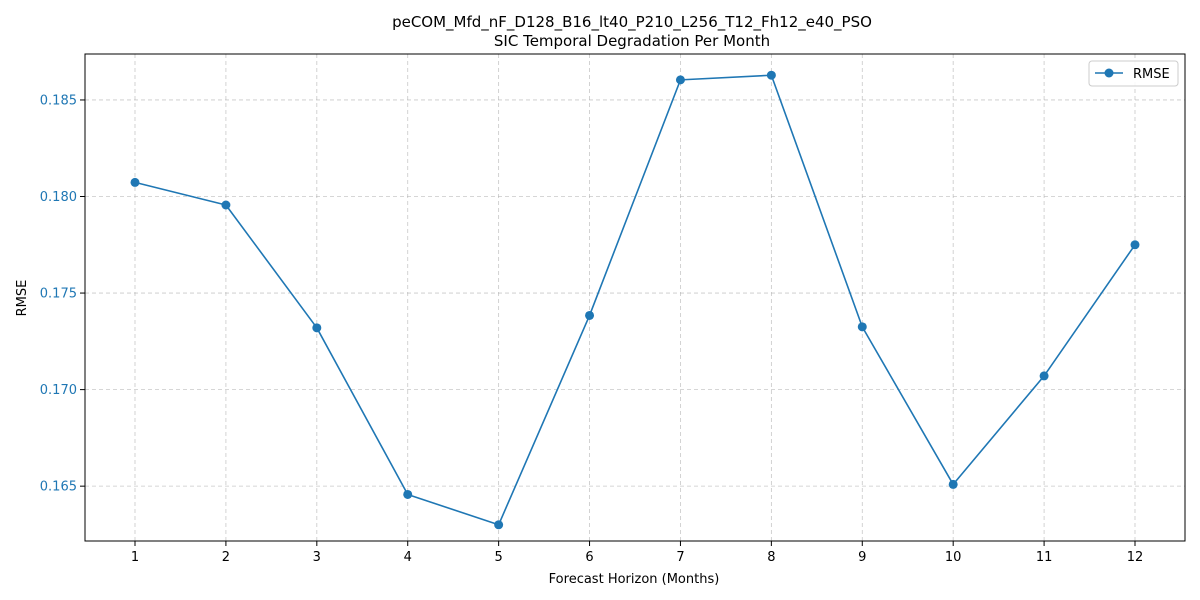 The height and width of the screenshot is (600, 1200). I want to click on x-tick-label: 3, so click(317, 557).